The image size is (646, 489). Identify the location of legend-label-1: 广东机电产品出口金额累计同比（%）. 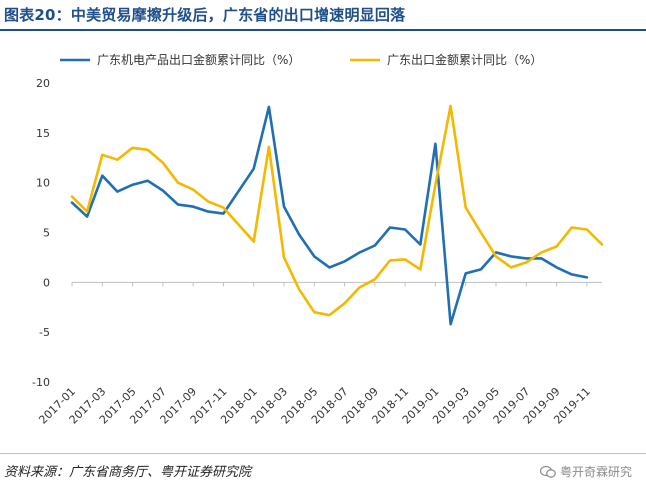
(198, 59).